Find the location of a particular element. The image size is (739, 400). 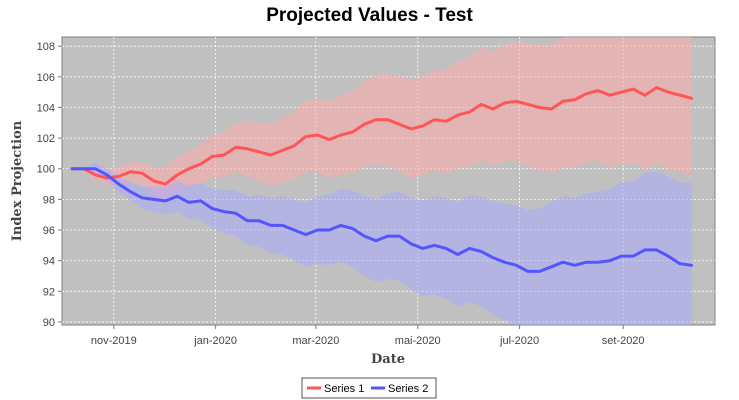

y-tick-label: 98 is located at coordinates (49, 200).